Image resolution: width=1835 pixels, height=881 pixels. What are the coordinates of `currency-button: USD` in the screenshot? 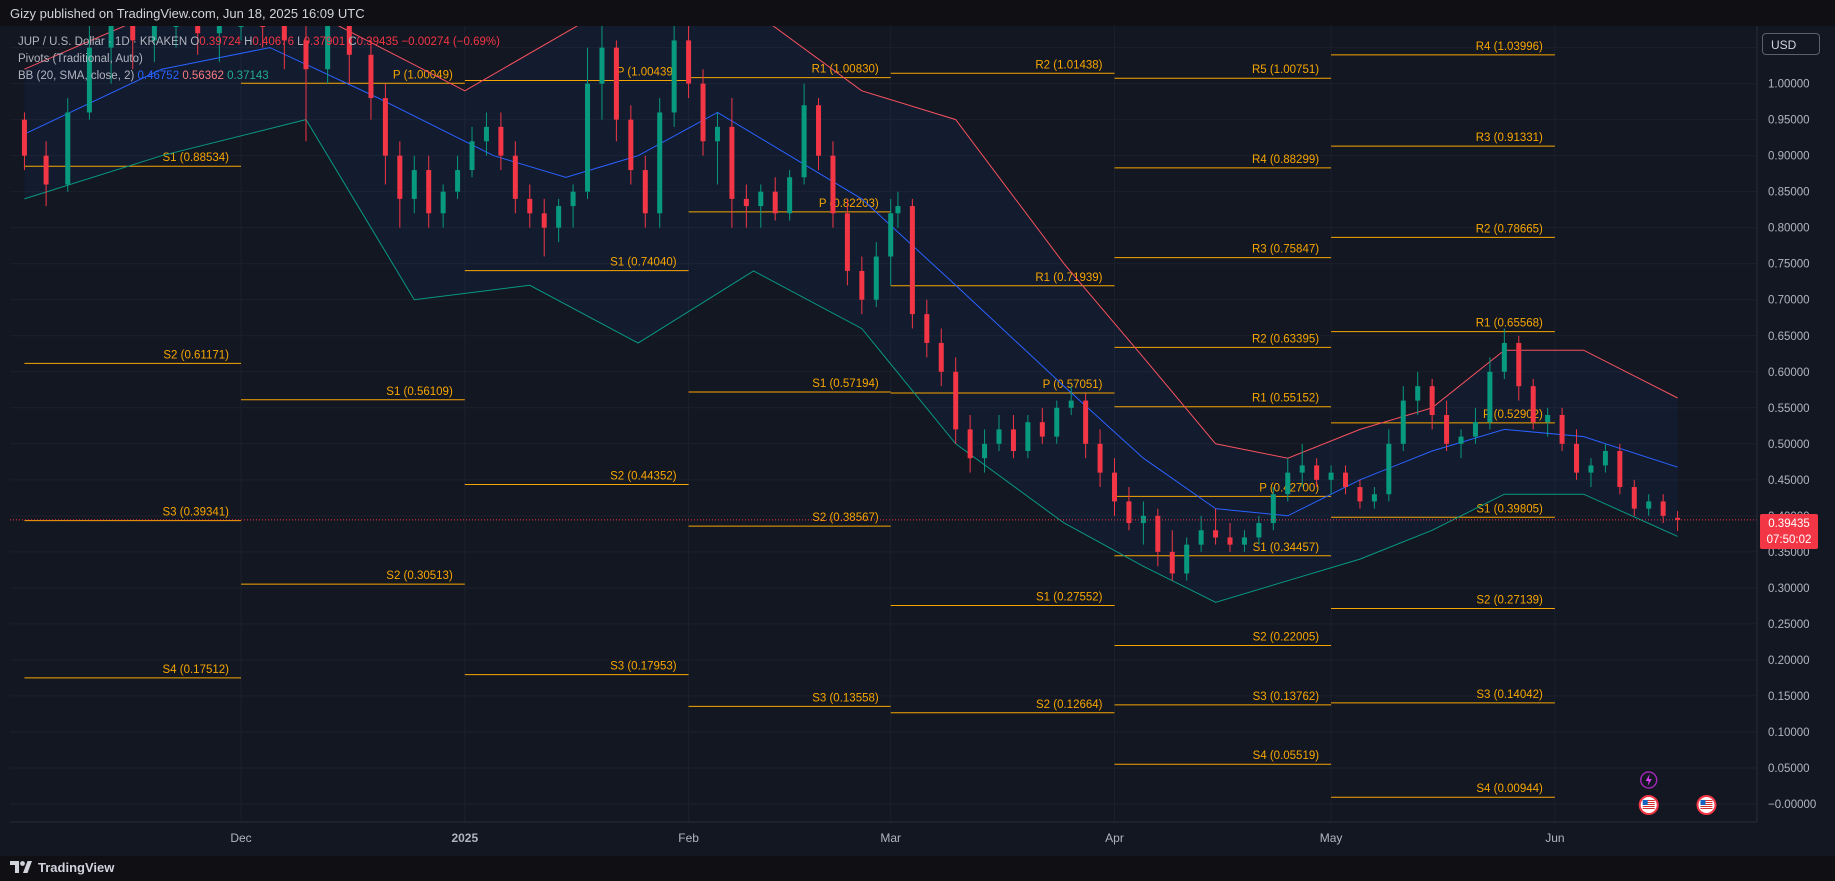 It's located at (1791, 44).